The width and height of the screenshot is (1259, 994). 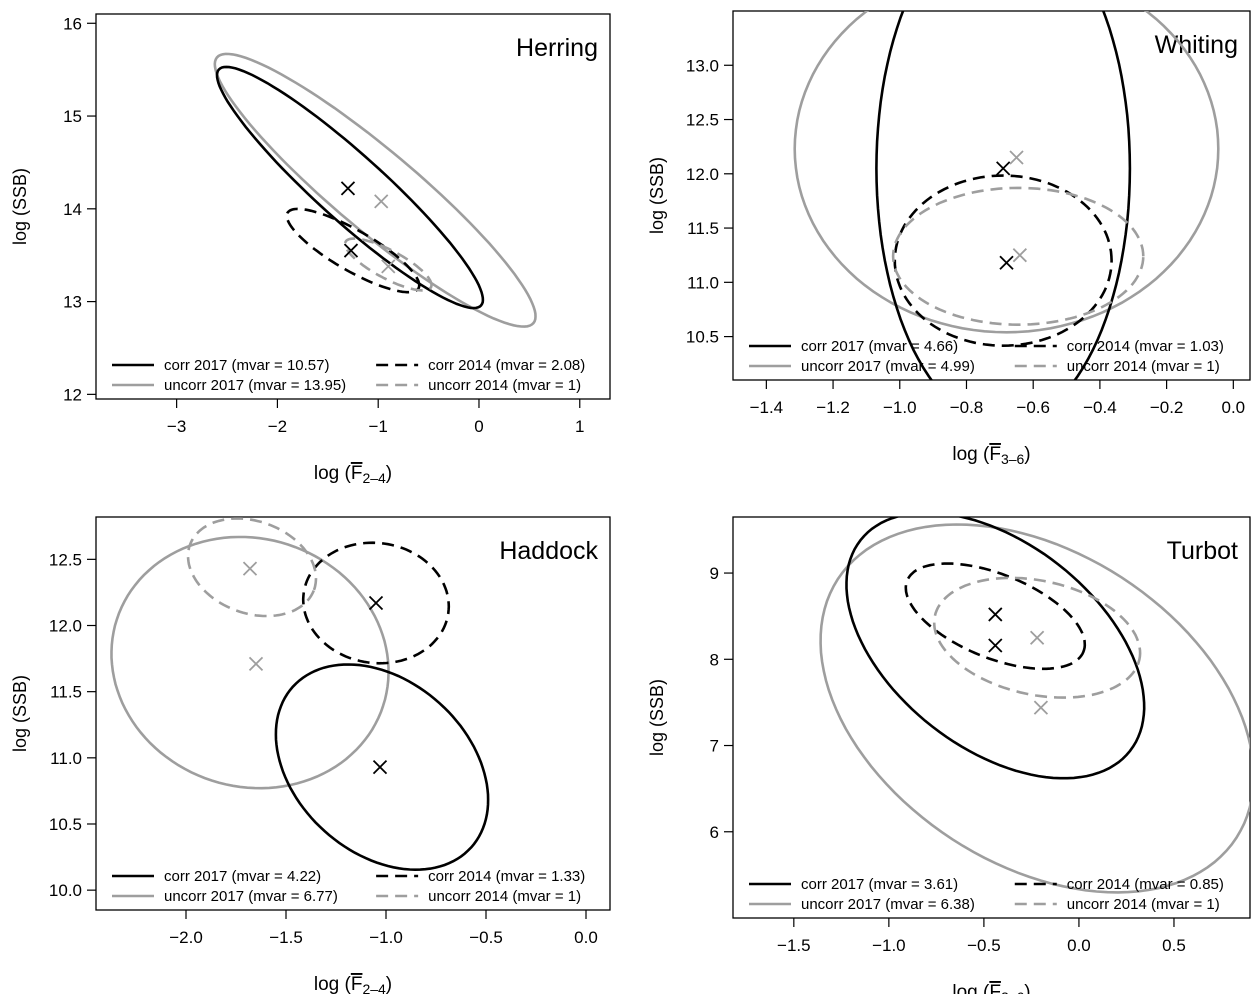 I want to click on y-tick-label: 9, so click(x=714, y=573).